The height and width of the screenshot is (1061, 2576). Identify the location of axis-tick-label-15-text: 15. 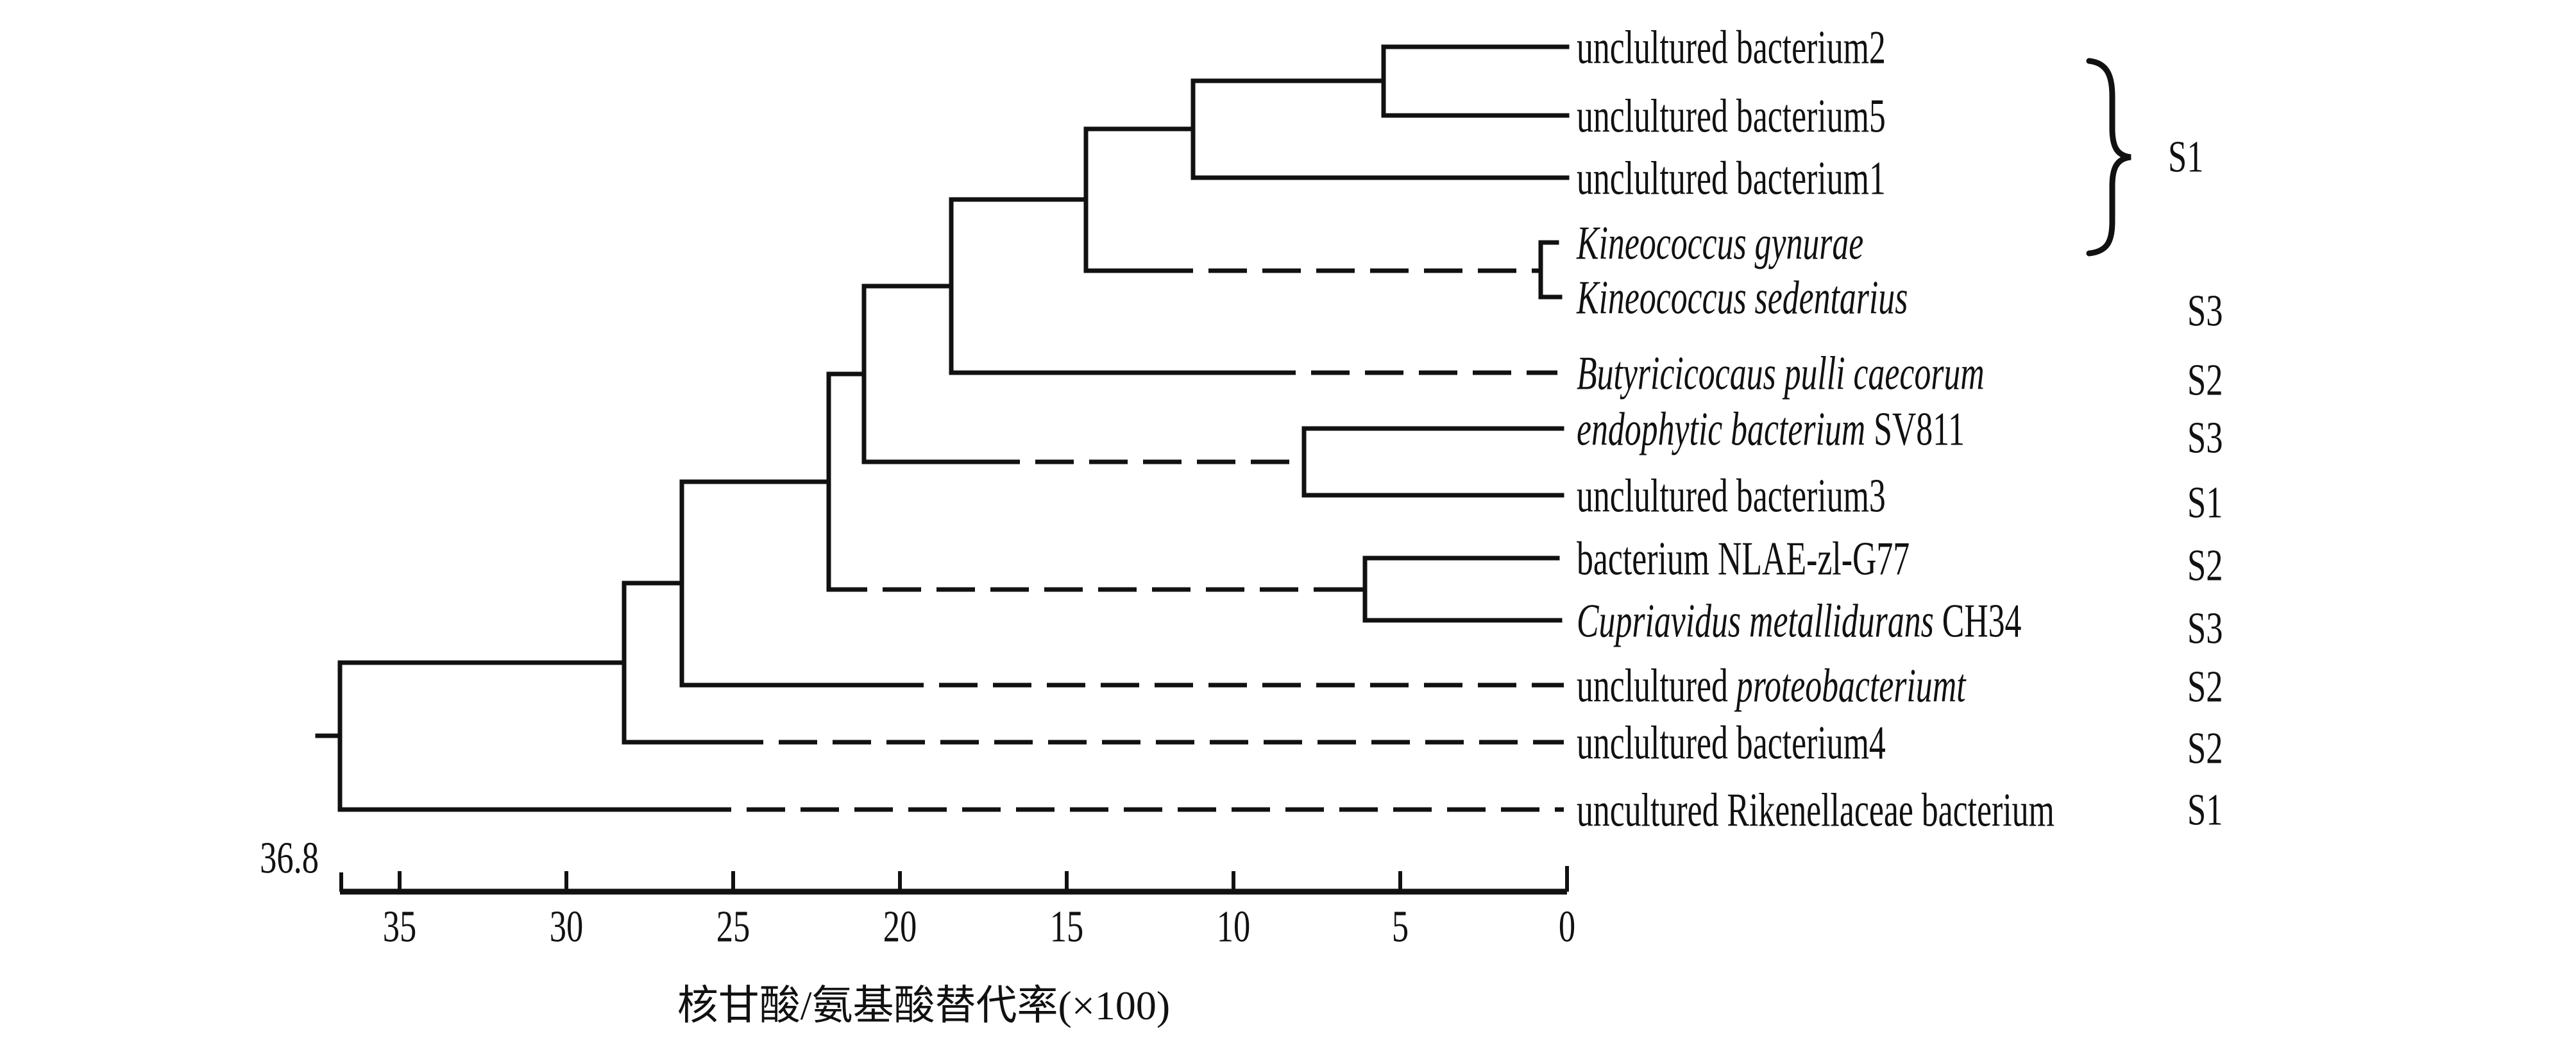
(1066, 928).